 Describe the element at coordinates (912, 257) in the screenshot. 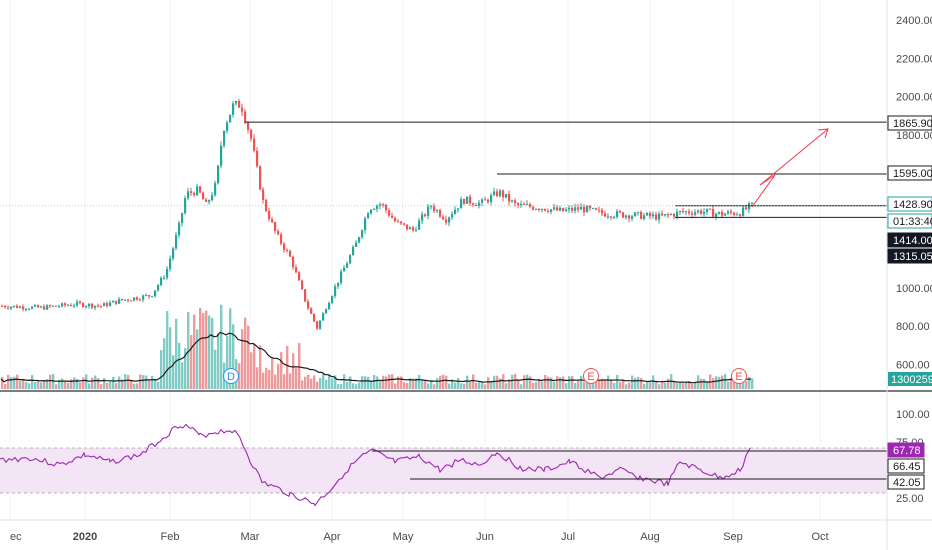

I see `svg-text: 1315.05` at that location.